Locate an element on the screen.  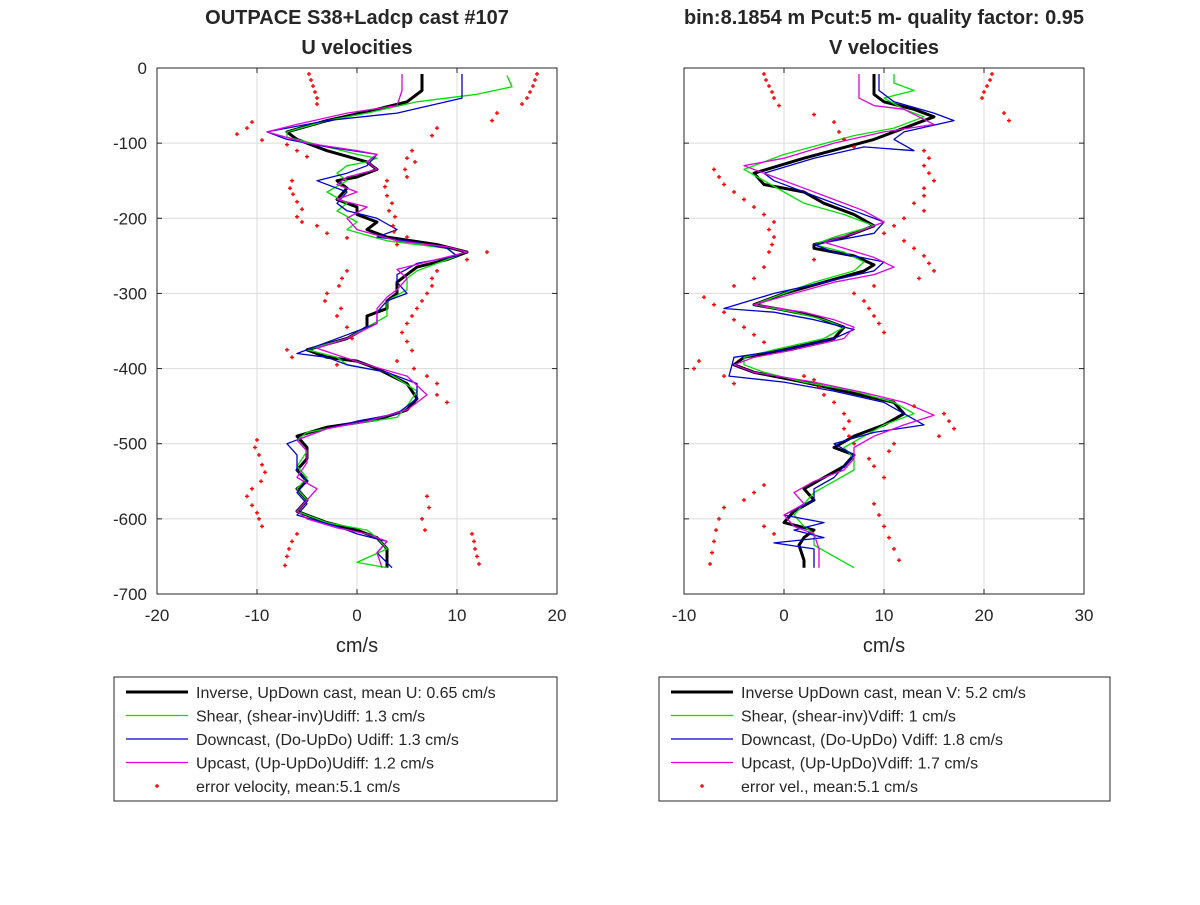
plot-area is located at coordinates (387, 320).